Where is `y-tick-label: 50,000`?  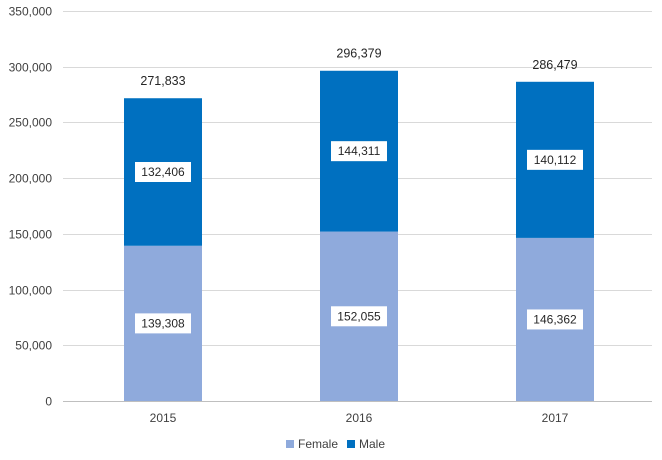
y-tick-label: 50,000 is located at coordinates (33, 346).